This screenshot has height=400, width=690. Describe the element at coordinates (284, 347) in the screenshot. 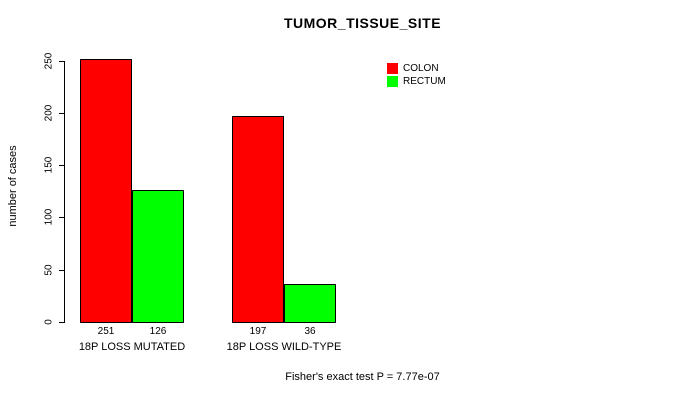

I see `x-category-label: 18P LOSS WILD-TYPE` at that location.